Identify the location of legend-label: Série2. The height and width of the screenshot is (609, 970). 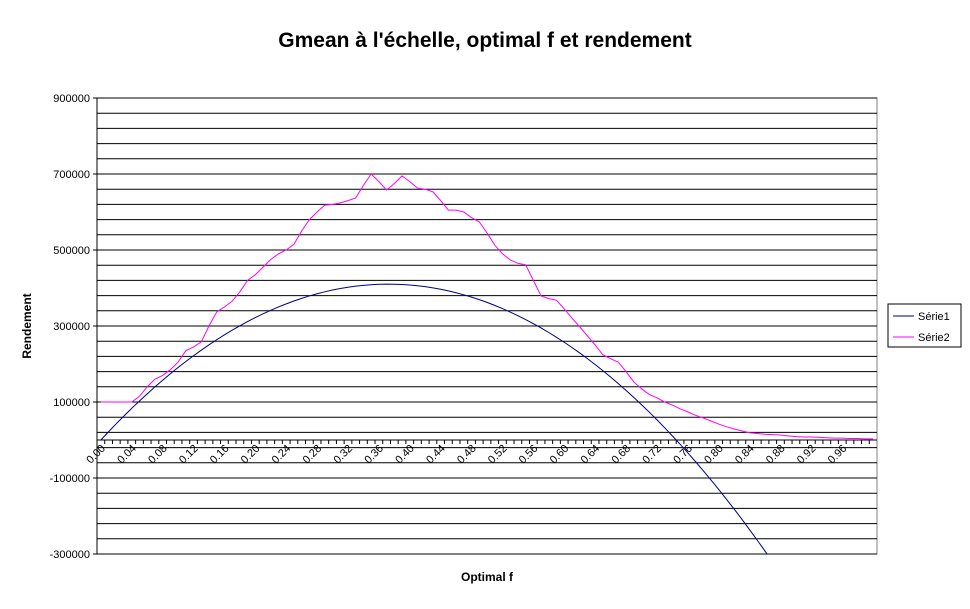
(934, 338).